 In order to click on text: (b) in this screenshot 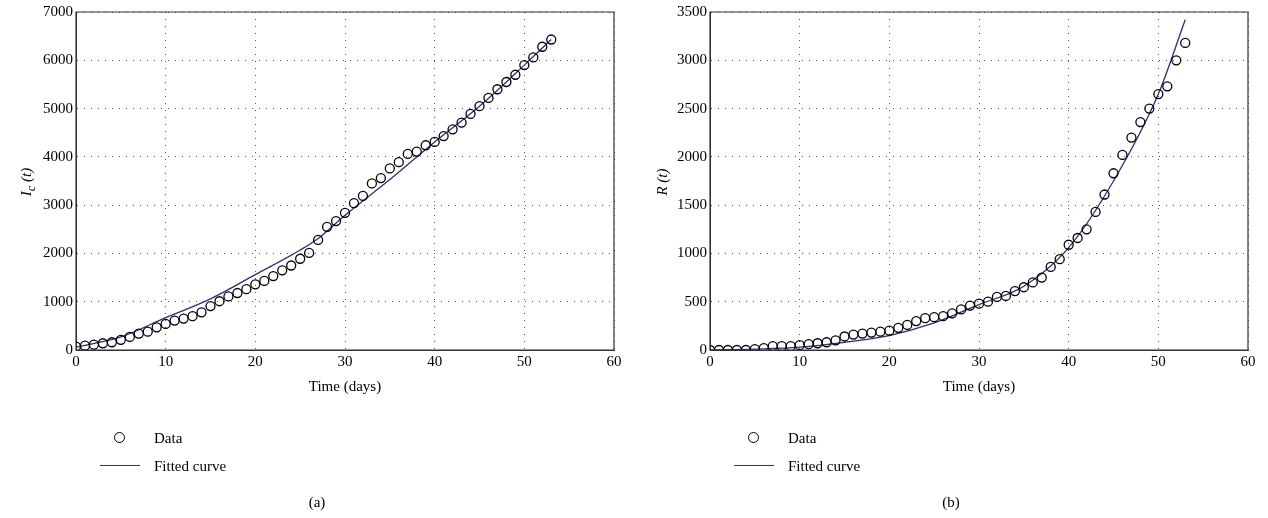, I will do `click(951, 502)`.